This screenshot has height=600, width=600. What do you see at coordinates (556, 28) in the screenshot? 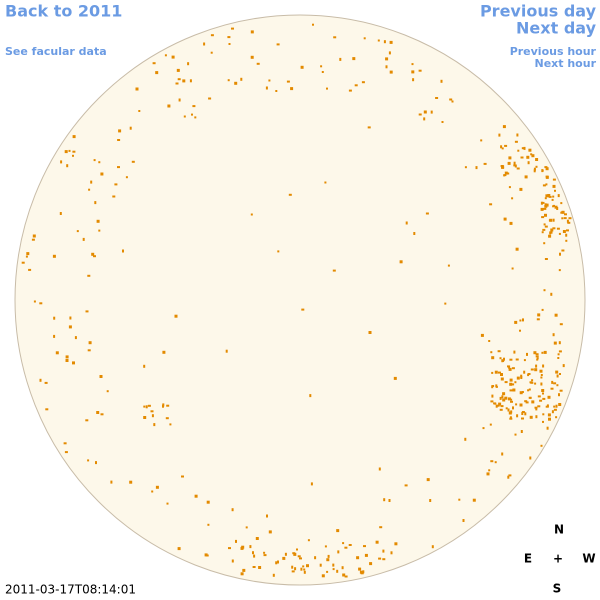
I see `next-day-link: Next day` at bounding box center [556, 28].